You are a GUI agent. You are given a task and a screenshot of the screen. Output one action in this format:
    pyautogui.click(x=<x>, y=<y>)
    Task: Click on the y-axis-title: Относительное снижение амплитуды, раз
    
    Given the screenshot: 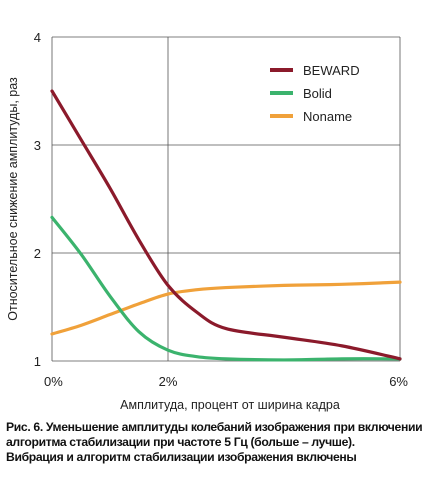 What is the action you would take?
    pyautogui.click(x=13, y=199)
    